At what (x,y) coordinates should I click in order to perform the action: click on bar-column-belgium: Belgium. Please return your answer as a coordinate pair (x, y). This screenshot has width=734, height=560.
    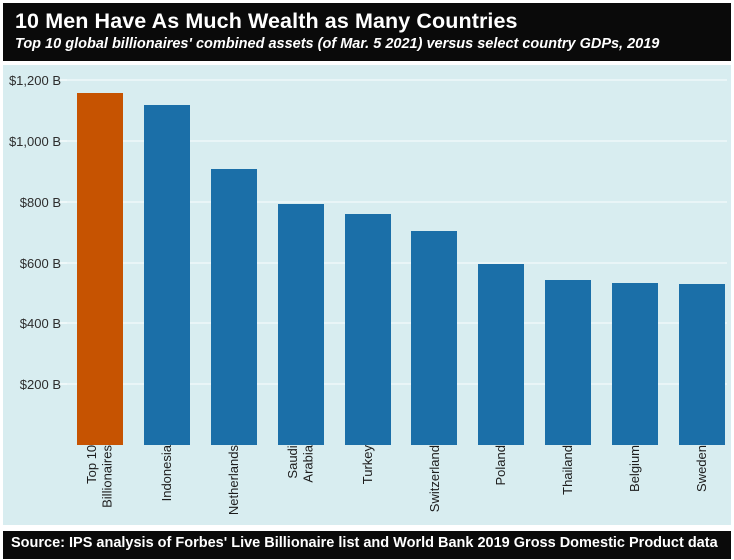
    Looking at the image, I should click on (635, 299).